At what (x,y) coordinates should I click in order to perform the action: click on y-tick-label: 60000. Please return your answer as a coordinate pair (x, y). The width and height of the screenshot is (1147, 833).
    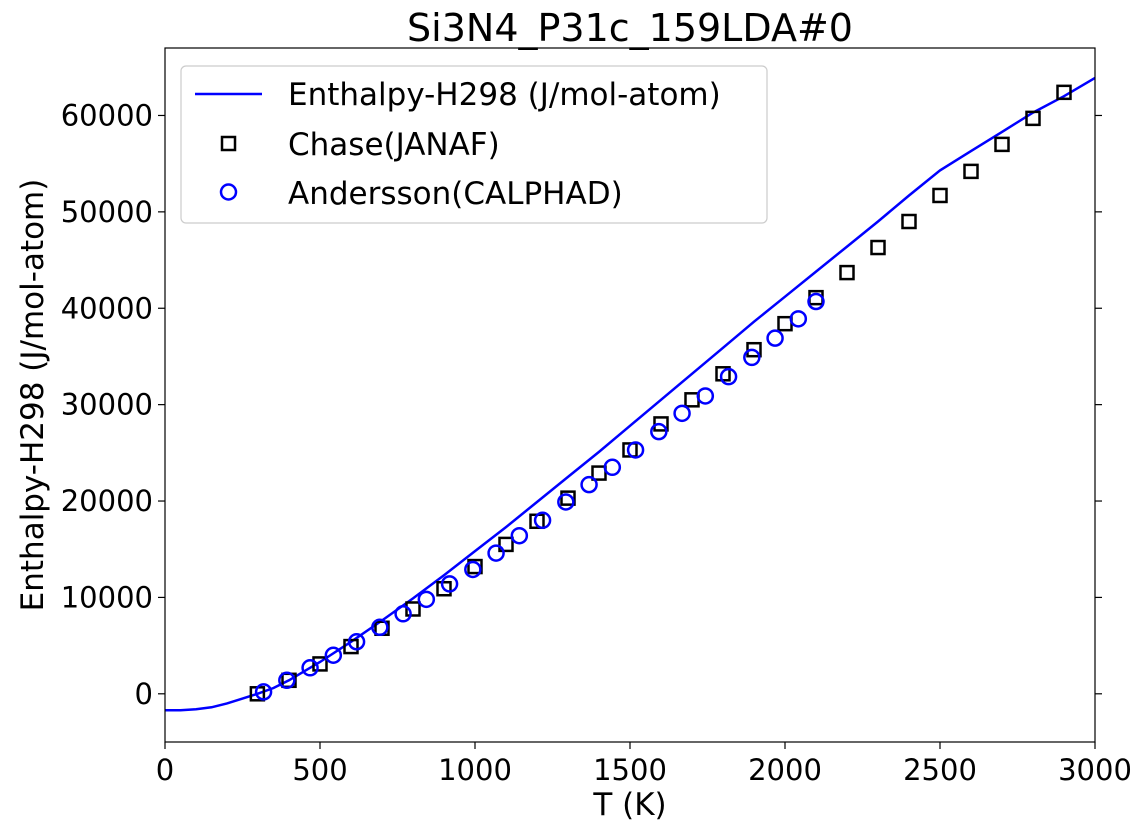
    Looking at the image, I should click on (107, 115).